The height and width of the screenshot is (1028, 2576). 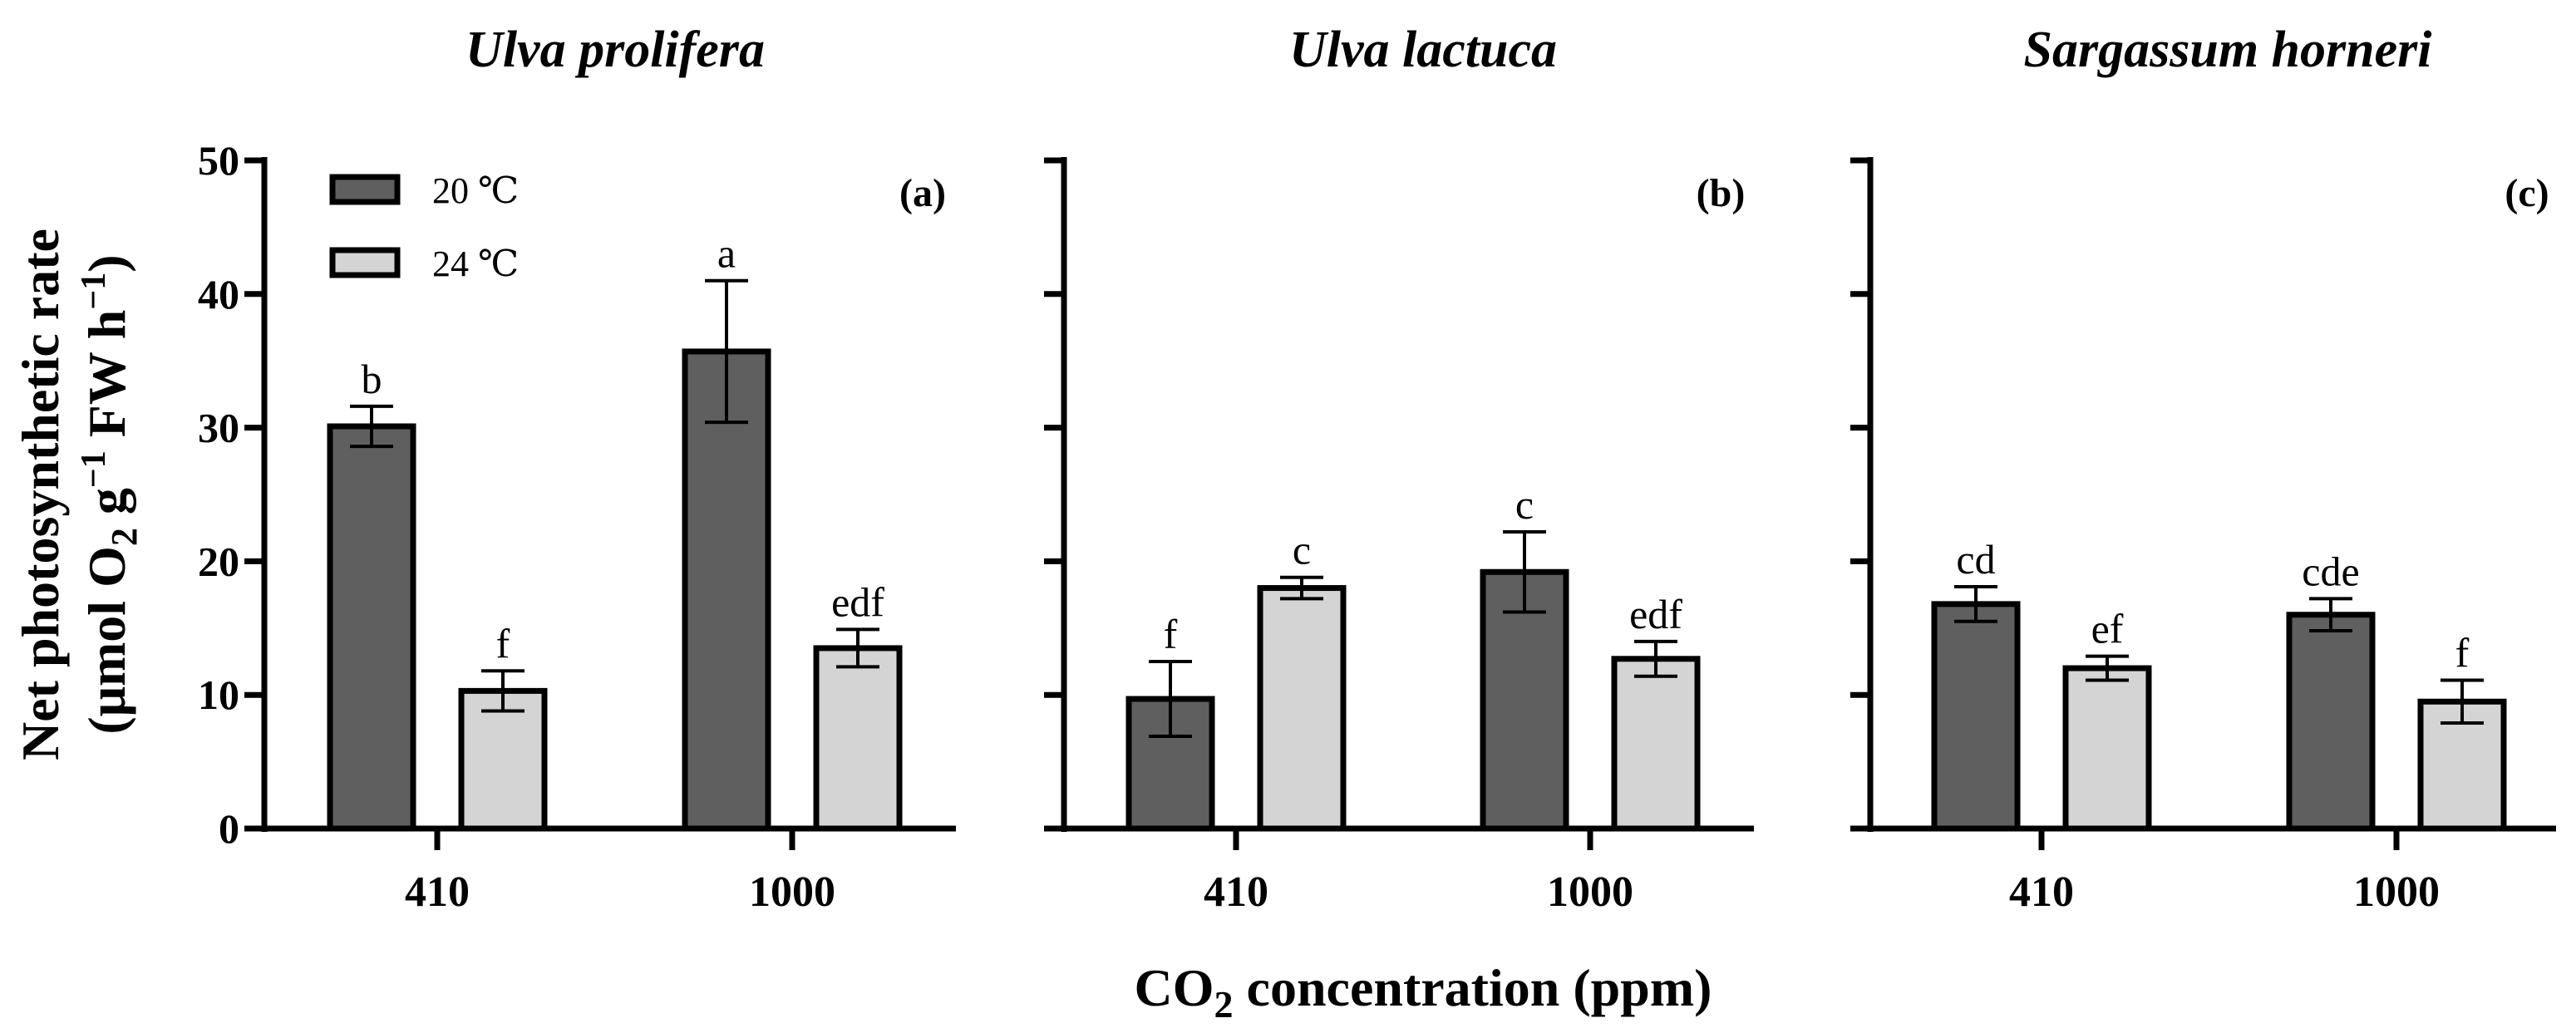 What do you see at coordinates (922, 193) in the screenshot?
I see `panel-label-a: (a)` at bounding box center [922, 193].